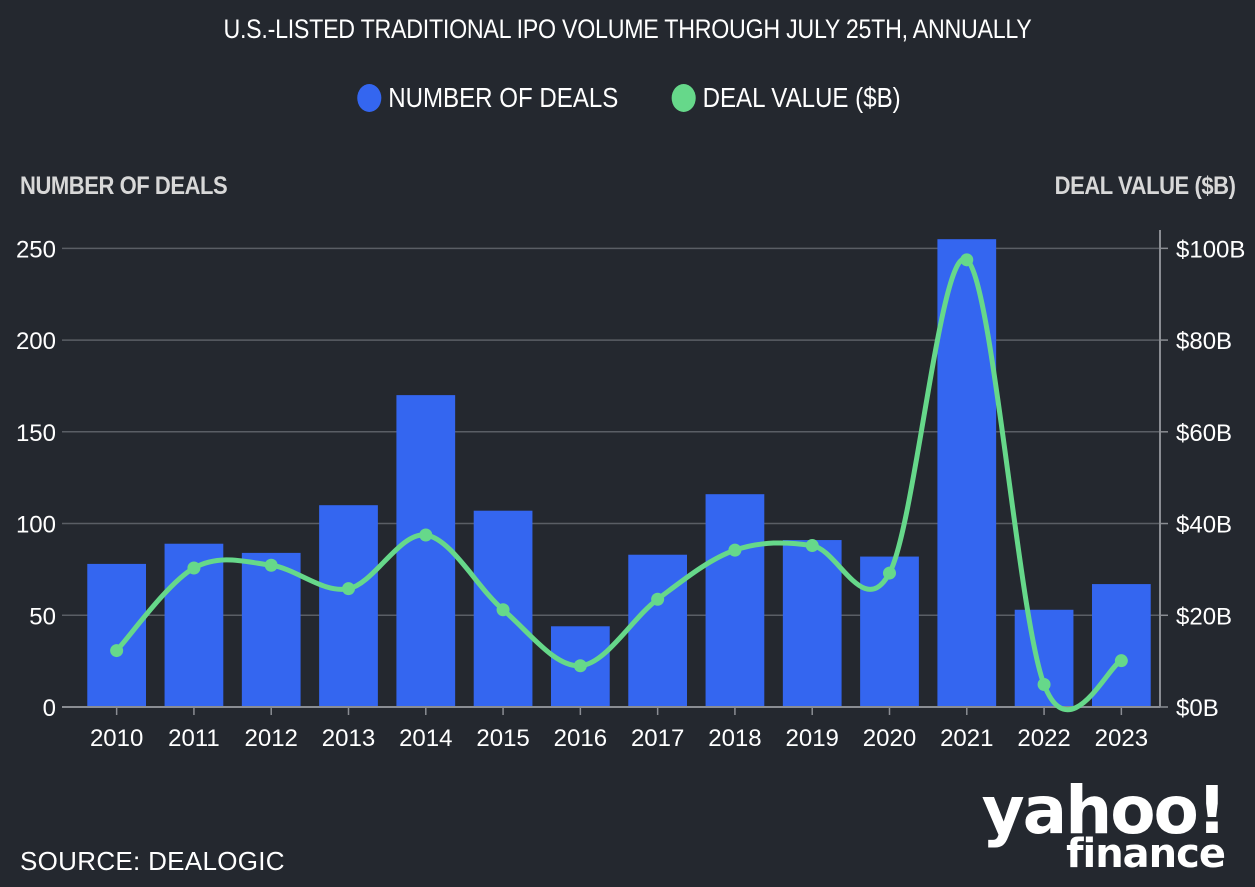 The height and width of the screenshot is (887, 1255). What do you see at coordinates (580, 738) in the screenshot?
I see `x-tick-label: 2016` at bounding box center [580, 738].